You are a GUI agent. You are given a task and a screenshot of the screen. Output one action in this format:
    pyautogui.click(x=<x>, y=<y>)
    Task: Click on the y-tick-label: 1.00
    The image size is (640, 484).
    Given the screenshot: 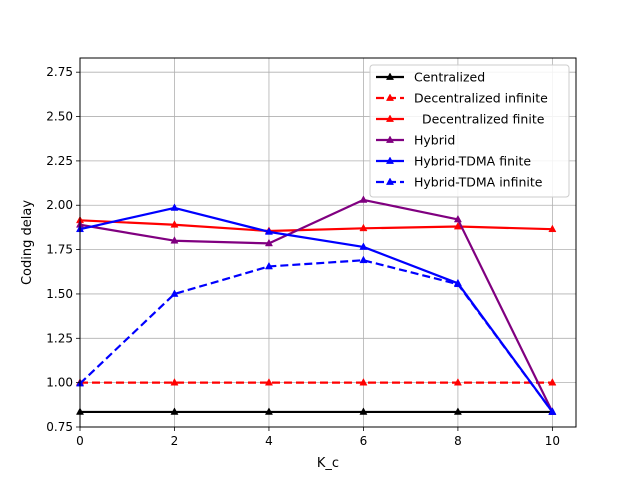 What is the action you would take?
    pyautogui.click(x=59, y=383)
    